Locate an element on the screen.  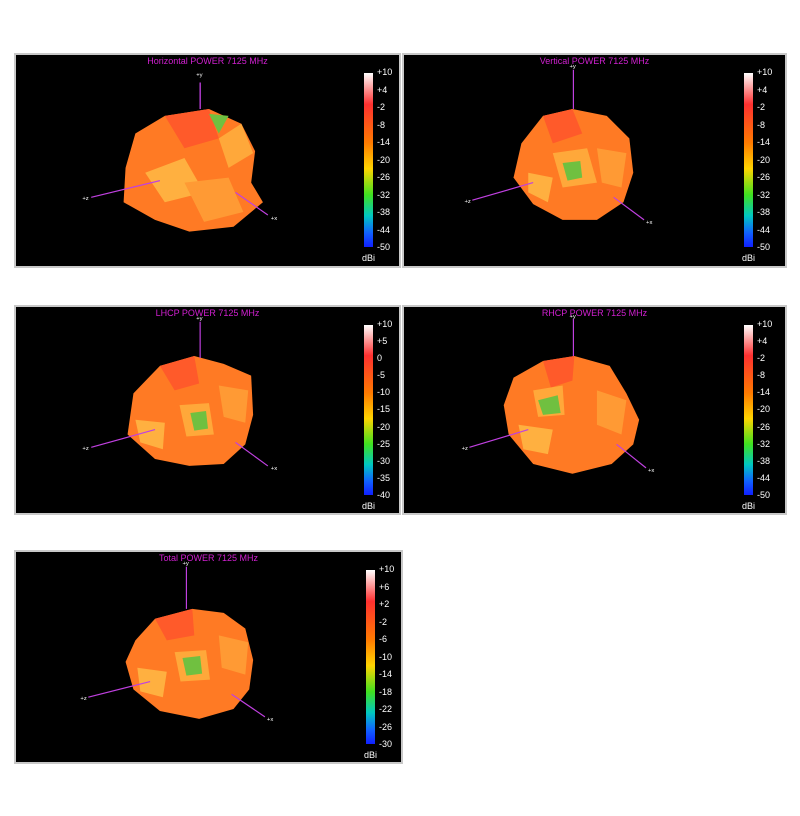
plot-title: Horizontal POWER 7125 MHz is located at coordinates (207, 61).